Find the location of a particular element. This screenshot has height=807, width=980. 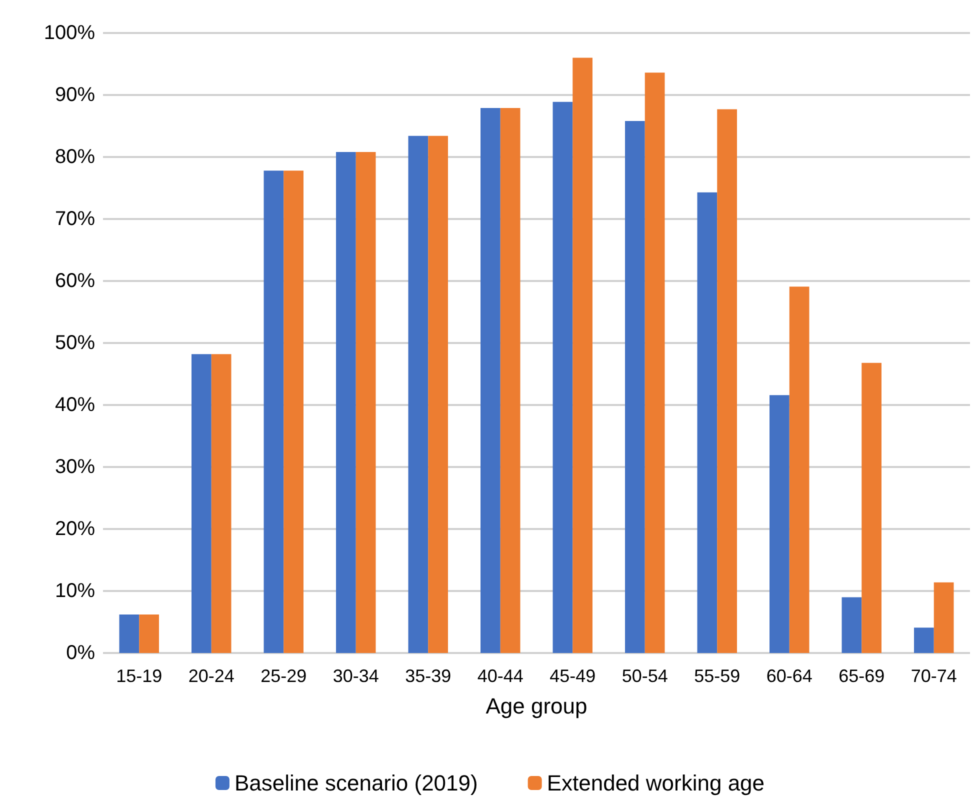

x-tick-label: 30-34 is located at coordinates (355, 676).